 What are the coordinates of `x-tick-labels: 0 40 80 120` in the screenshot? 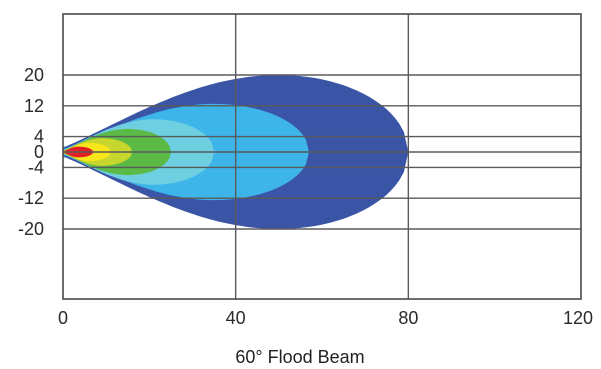 It's located at (325, 318).